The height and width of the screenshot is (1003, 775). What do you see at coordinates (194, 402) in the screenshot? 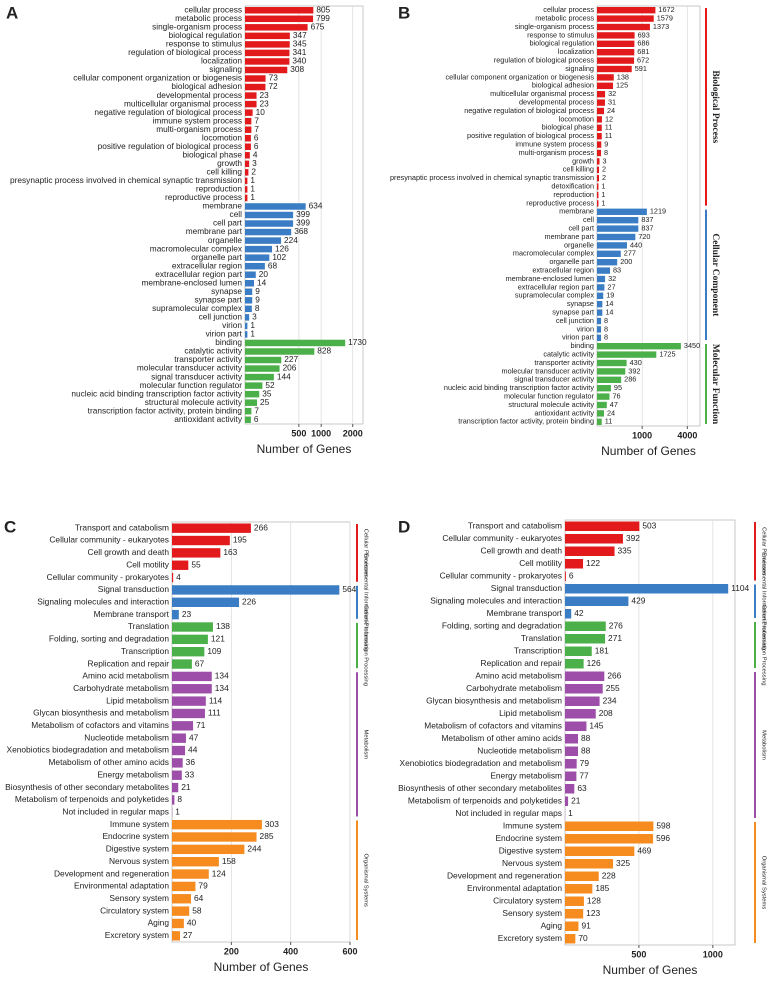
I see `category-label: structural molecule activity` at bounding box center [194, 402].